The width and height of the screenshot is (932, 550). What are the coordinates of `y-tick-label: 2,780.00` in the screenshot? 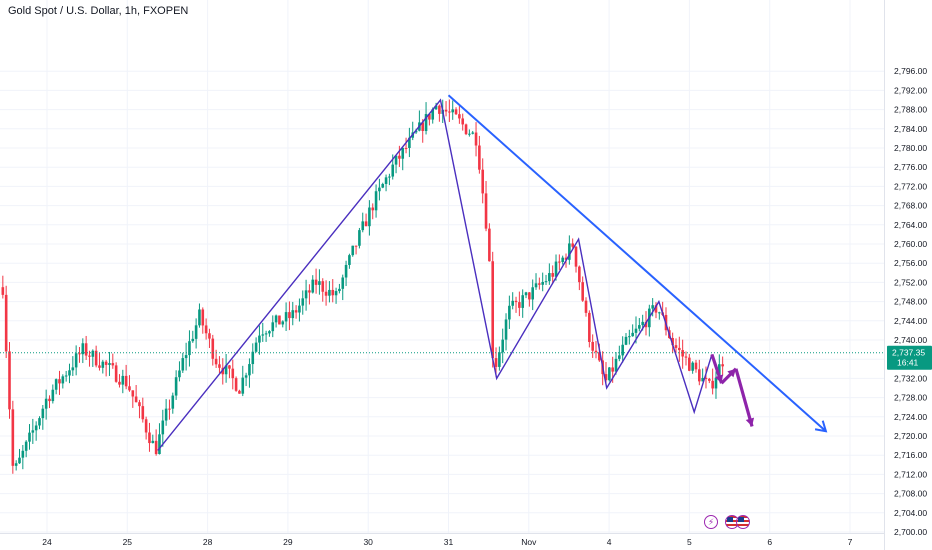 It's located at (910, 148).